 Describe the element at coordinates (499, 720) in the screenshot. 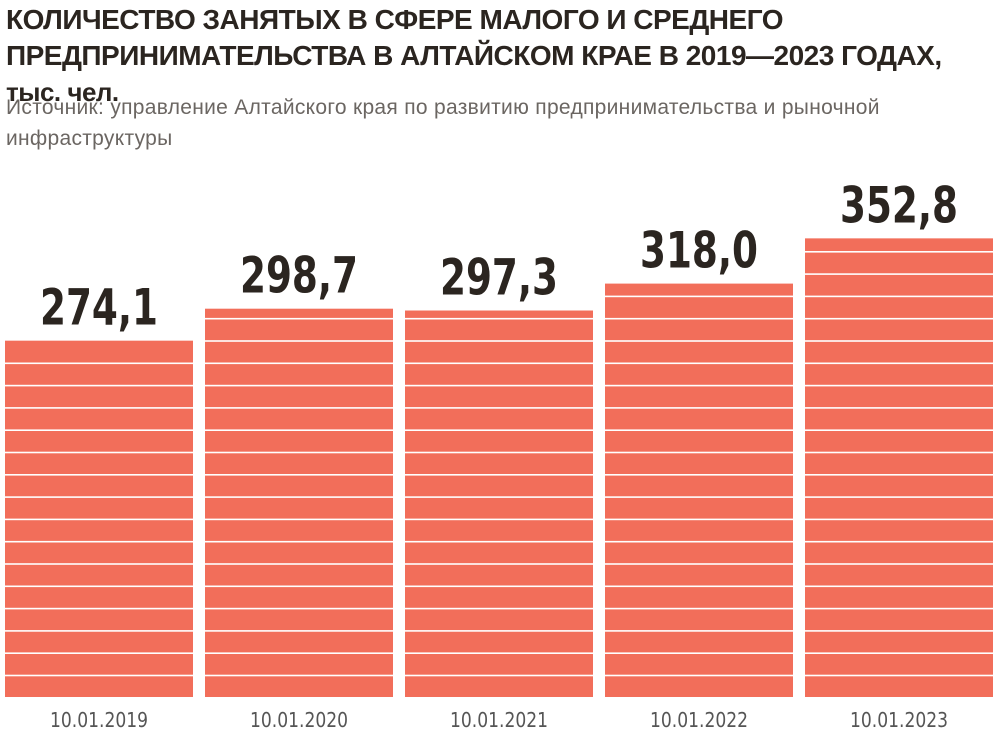

I see `x-tick-label: 10.01.2021` at that location.